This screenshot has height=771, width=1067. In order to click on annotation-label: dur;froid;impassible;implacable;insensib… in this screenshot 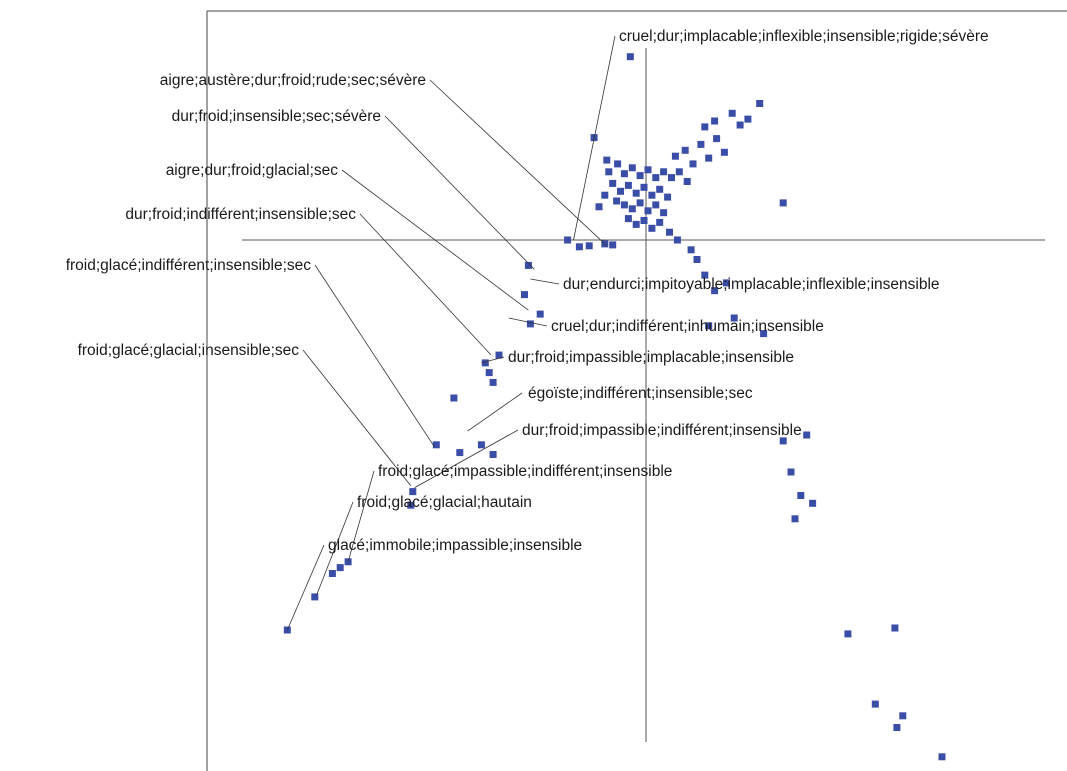, I will do `click(651, 357)`.